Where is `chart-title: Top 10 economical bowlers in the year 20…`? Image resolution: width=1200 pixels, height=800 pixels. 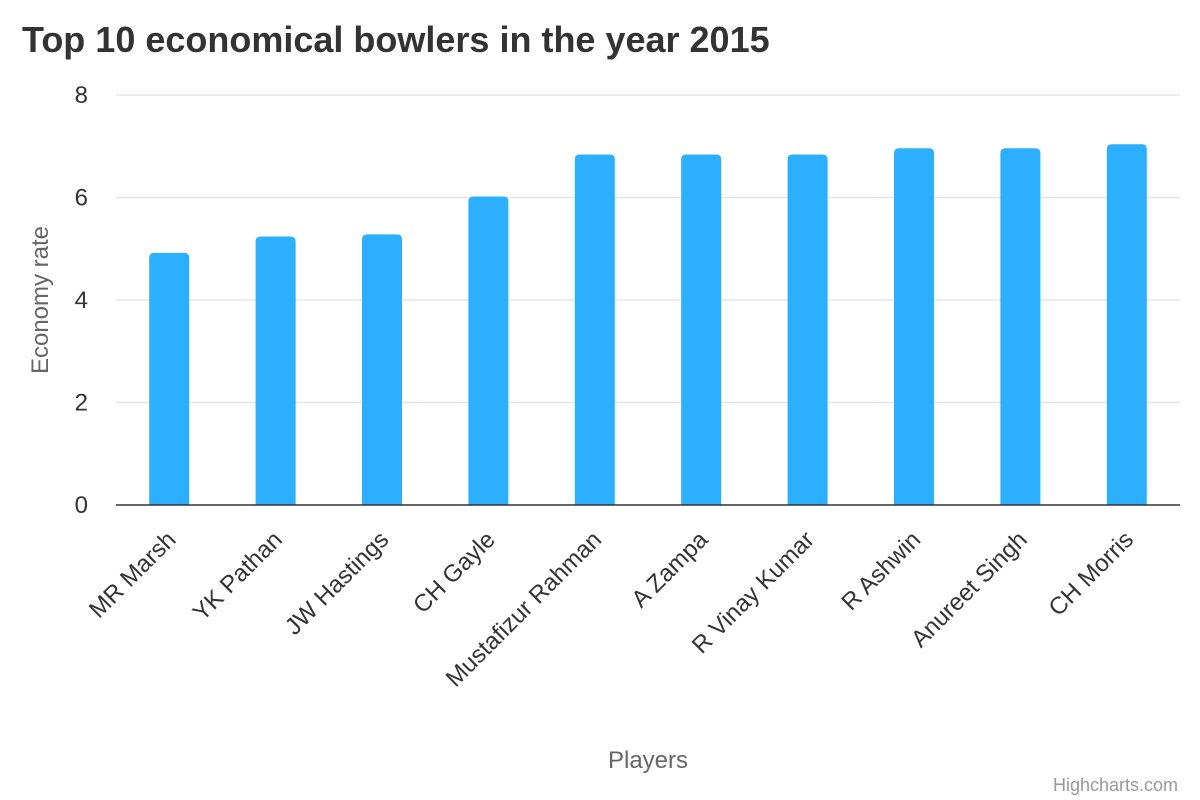 chart-title: Top 10 economical bowlers in the year 20… is located at coordinates (396, 39).